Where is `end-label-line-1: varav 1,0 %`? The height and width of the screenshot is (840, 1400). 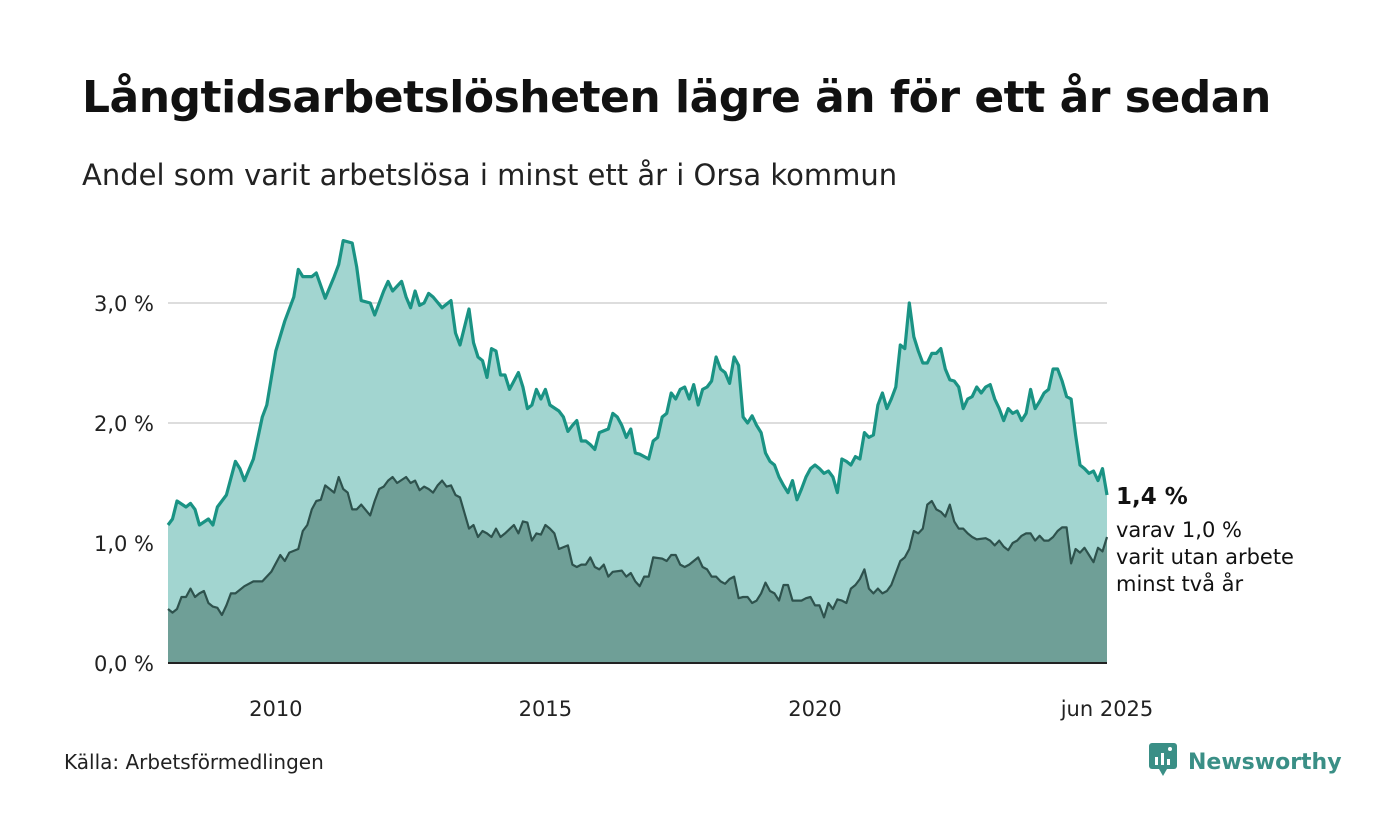 end-label-line-1: varav 1,0 % is located at coordinates (1179, 530).